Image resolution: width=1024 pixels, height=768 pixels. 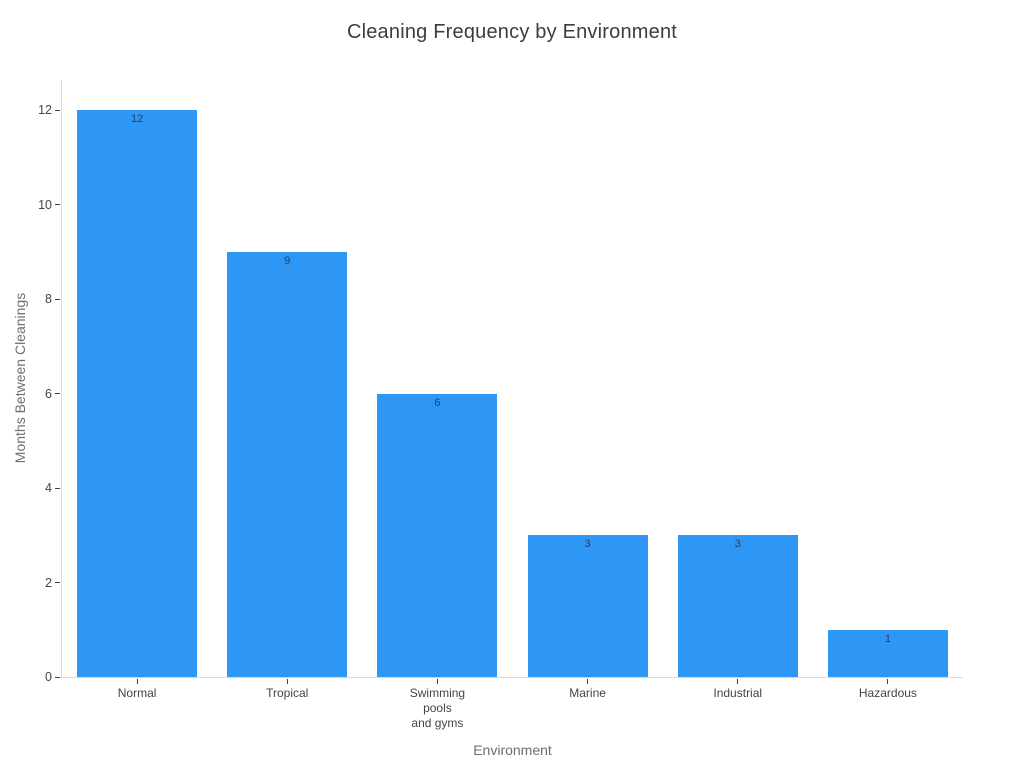 What do you see at coordinates (287, 260) in the screenshot?
I see `bar-value-label: 9` at bounding box center [287, 260].